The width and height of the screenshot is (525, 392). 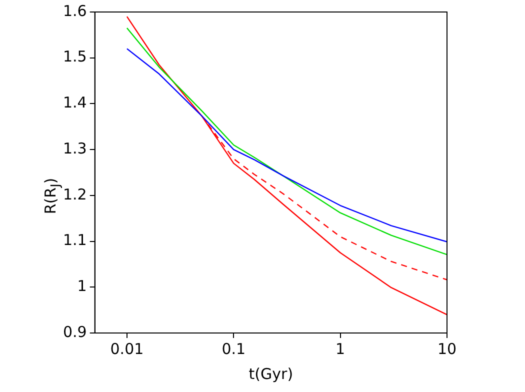 I want to click on x-tick-label: 0.1, so click(x=234, y=349).